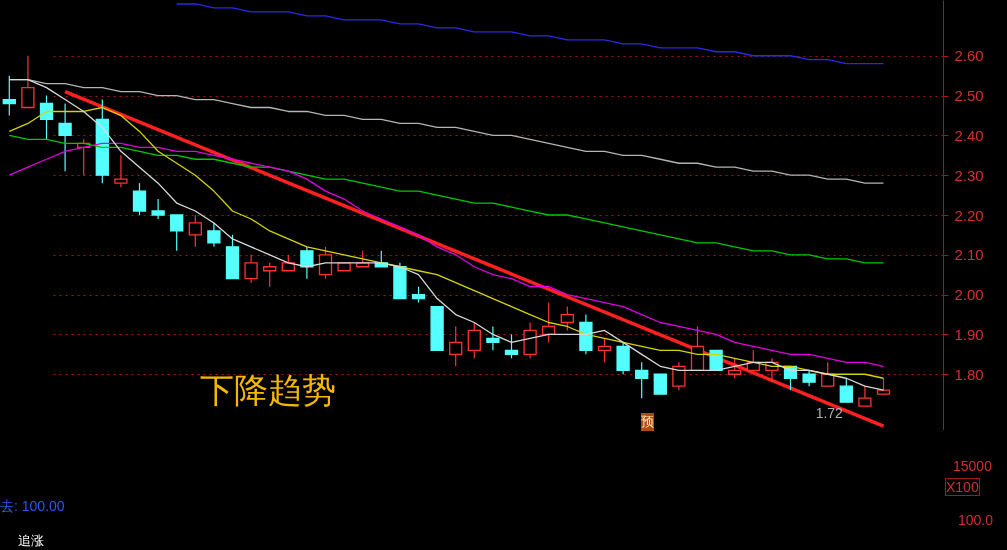  What do you see at coordinates (32, 507) in the screenshot?
I see `text: 去: 100.00` at bounding box center [32, 507].